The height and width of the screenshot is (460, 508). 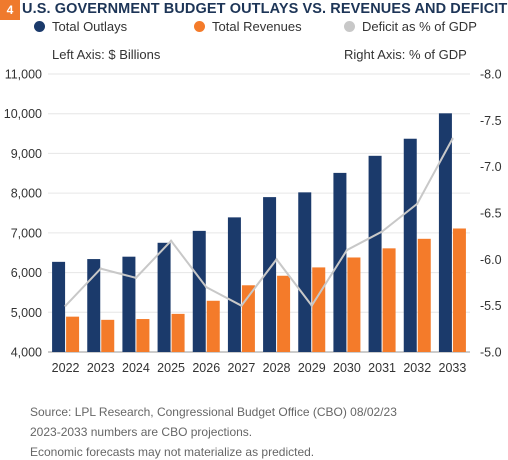 I want to click on point-deficit-2024, so click(x=136, y=278).